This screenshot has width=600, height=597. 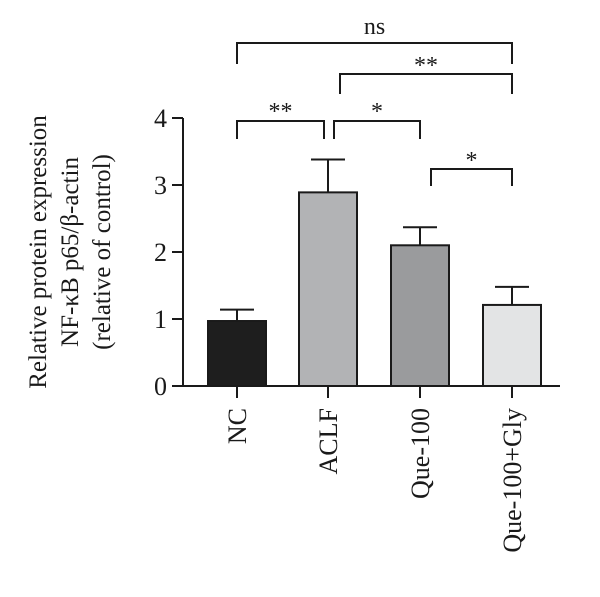 I want to click on significance-brackets: ** ****ns, so click(x=374, y=100).